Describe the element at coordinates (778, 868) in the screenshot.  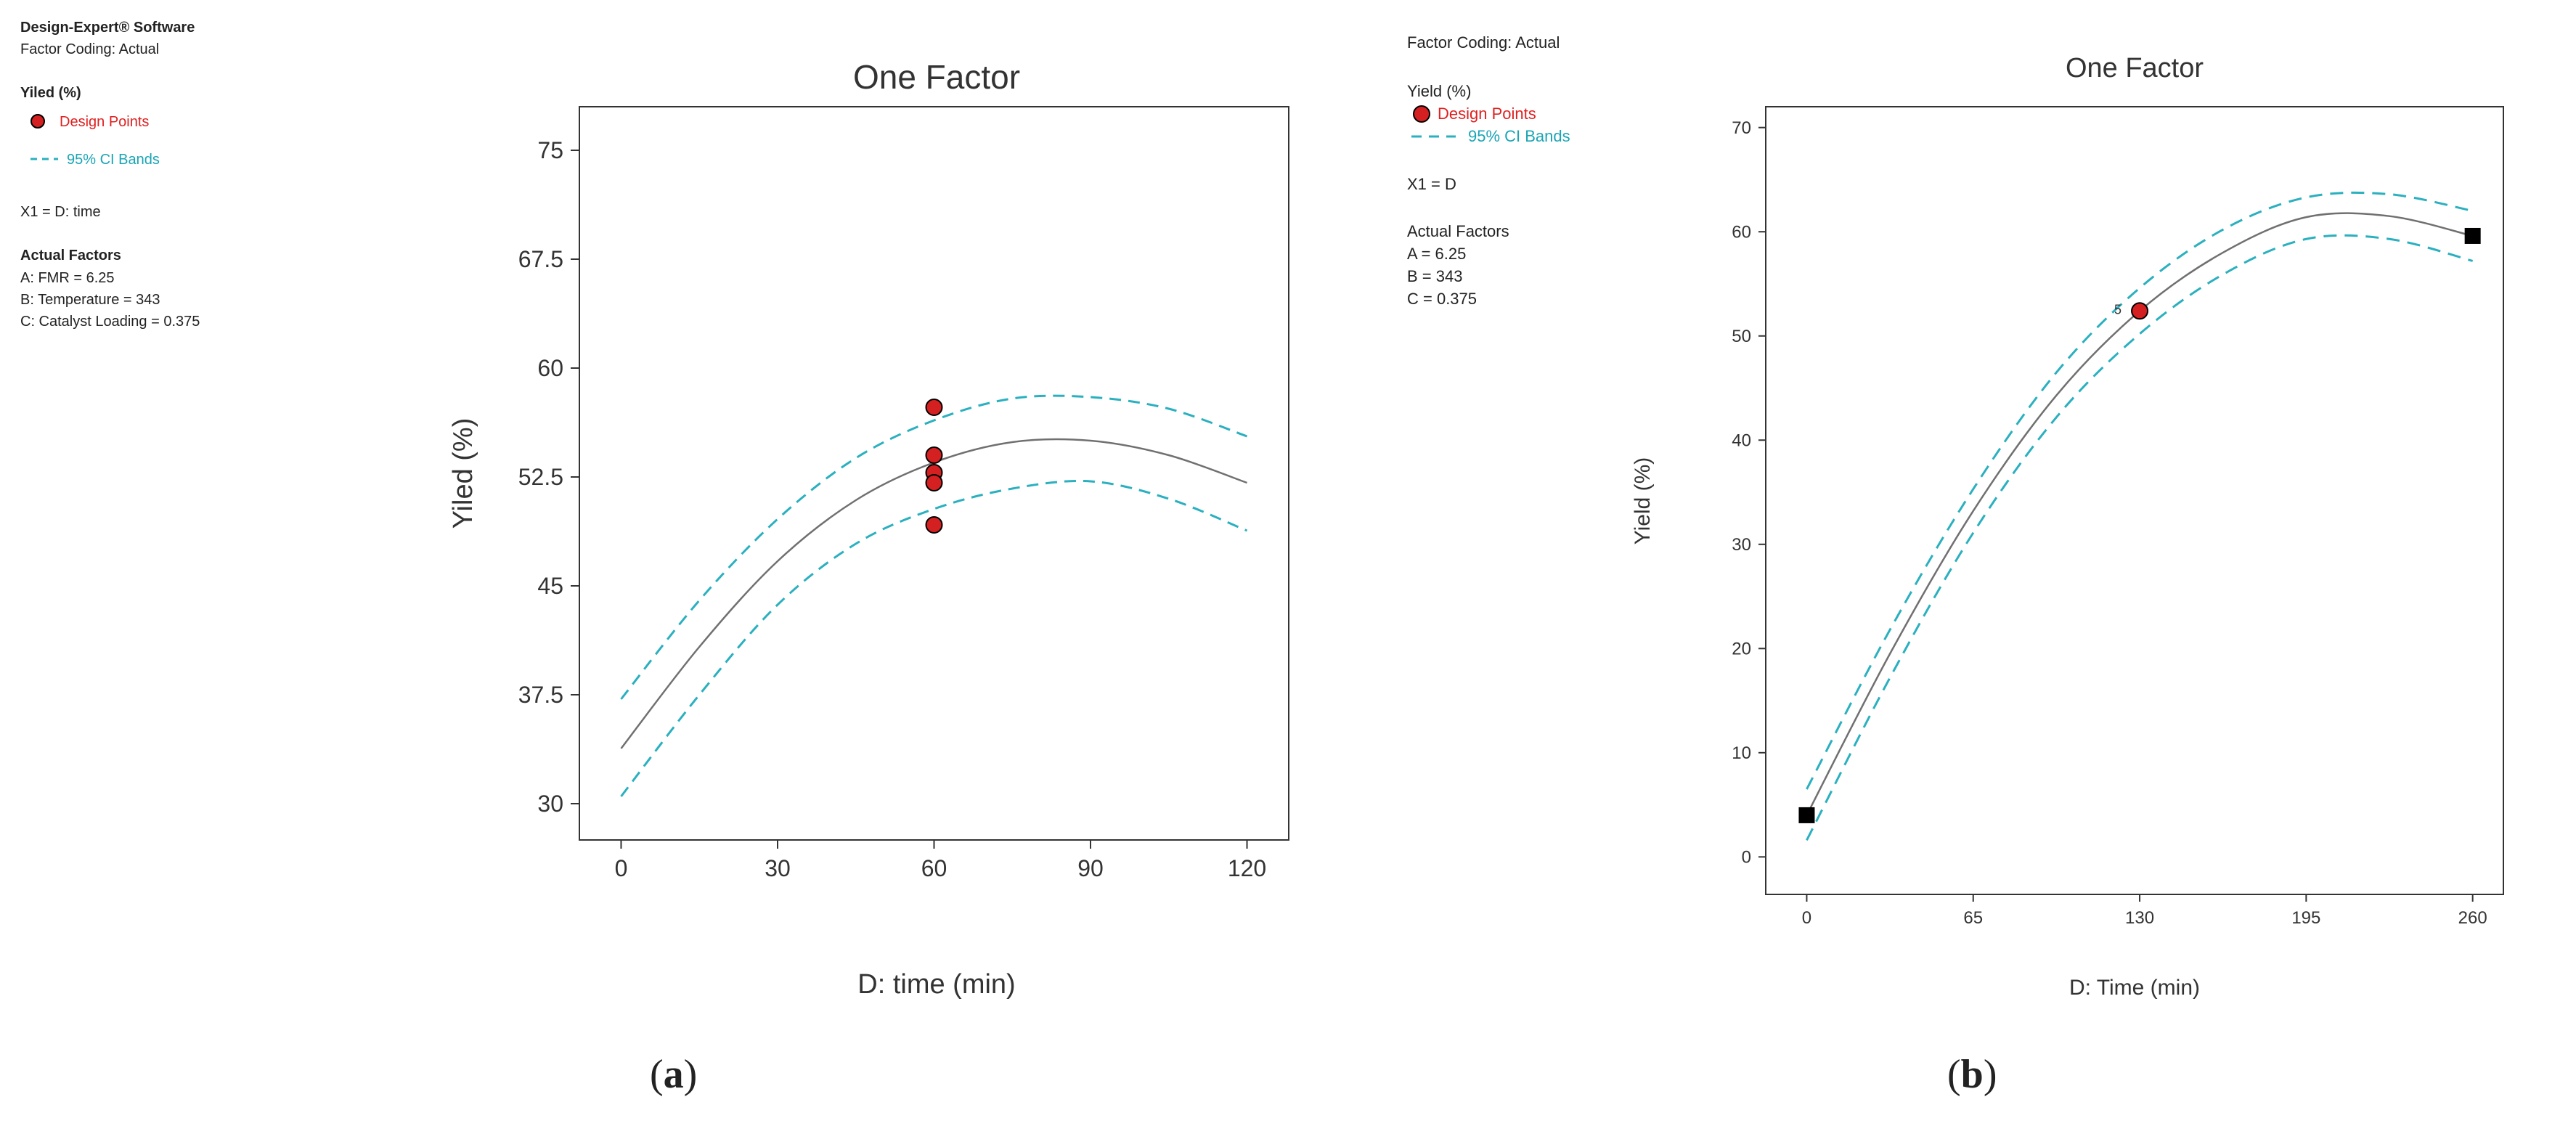
I see `x-tick-label: 30` at that location.